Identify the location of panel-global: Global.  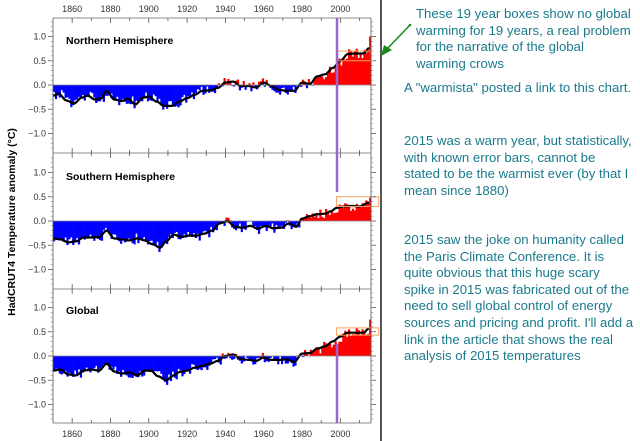
(216, 345).